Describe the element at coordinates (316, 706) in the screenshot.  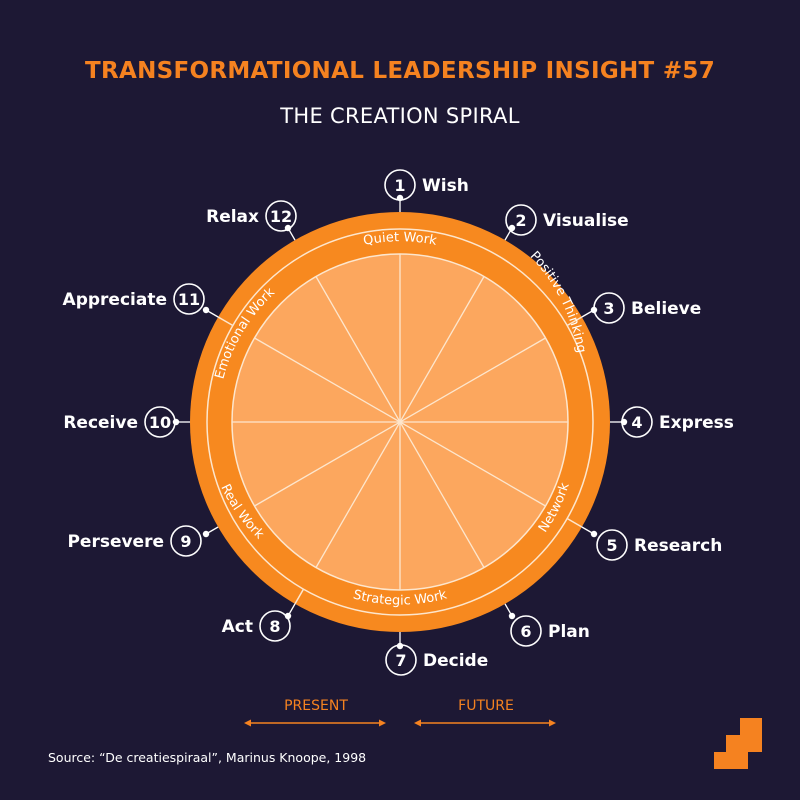
I see `timeline-present-label: PRESENT` at that location.